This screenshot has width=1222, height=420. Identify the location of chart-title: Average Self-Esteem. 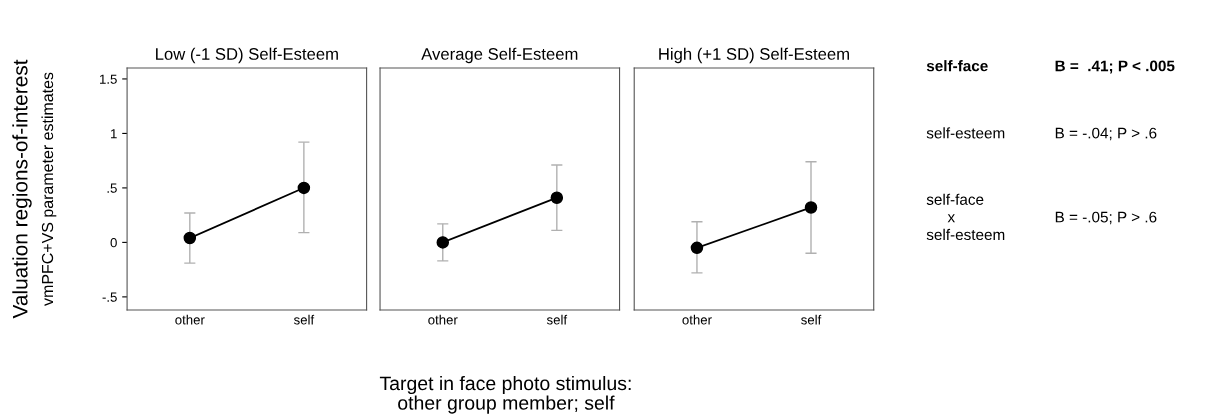
(499, 55).